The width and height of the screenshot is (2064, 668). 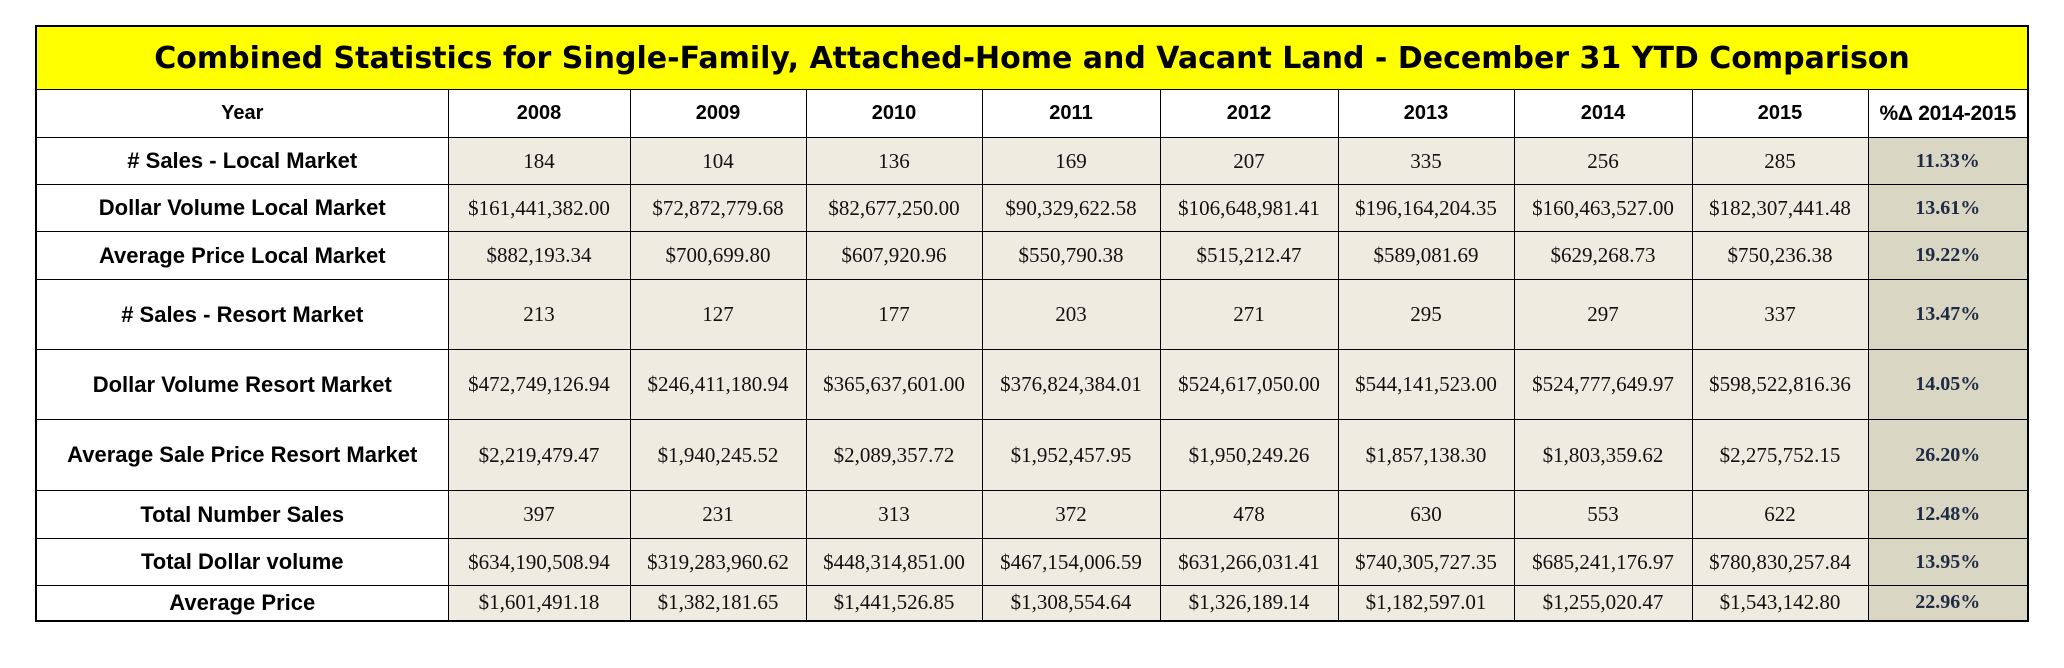 What do you see at coordinates (1948, 384) in the screenshot?
I see `pct-change-cell: 14.05%` at bounding box center [1948, 384].